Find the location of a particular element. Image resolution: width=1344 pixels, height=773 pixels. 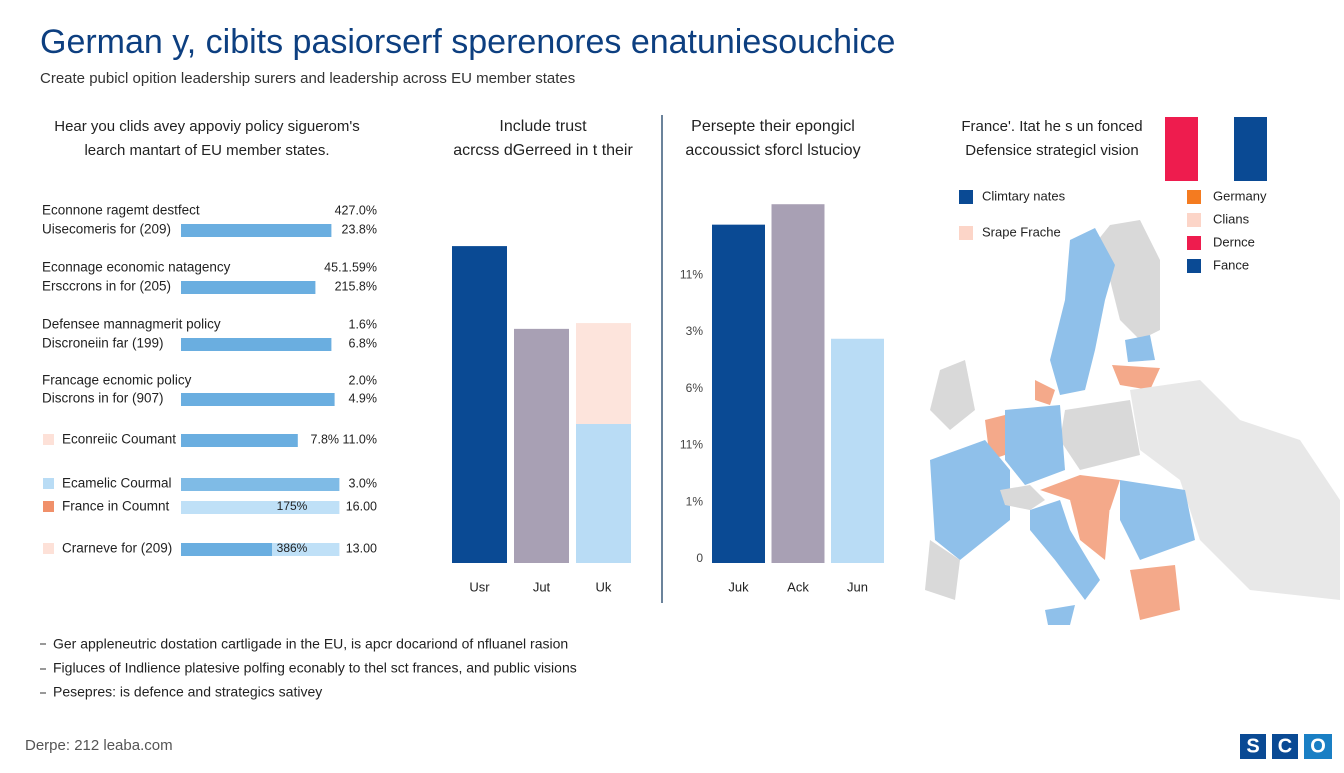

value-label: 4.9% is located at coordinates (363, 398).